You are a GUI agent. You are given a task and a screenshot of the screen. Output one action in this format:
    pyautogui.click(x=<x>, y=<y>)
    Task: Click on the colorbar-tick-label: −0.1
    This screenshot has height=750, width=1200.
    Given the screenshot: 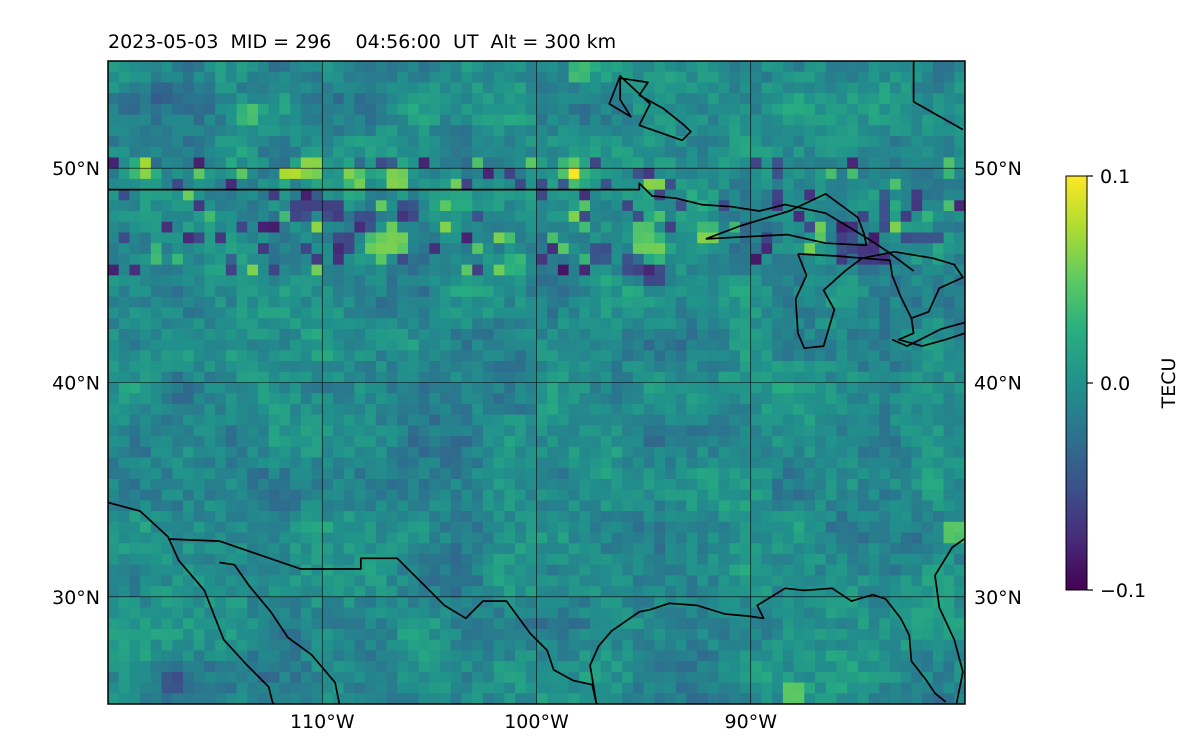 What is the action you would take?
    pyautogui.click(x=1123, y=591)
    